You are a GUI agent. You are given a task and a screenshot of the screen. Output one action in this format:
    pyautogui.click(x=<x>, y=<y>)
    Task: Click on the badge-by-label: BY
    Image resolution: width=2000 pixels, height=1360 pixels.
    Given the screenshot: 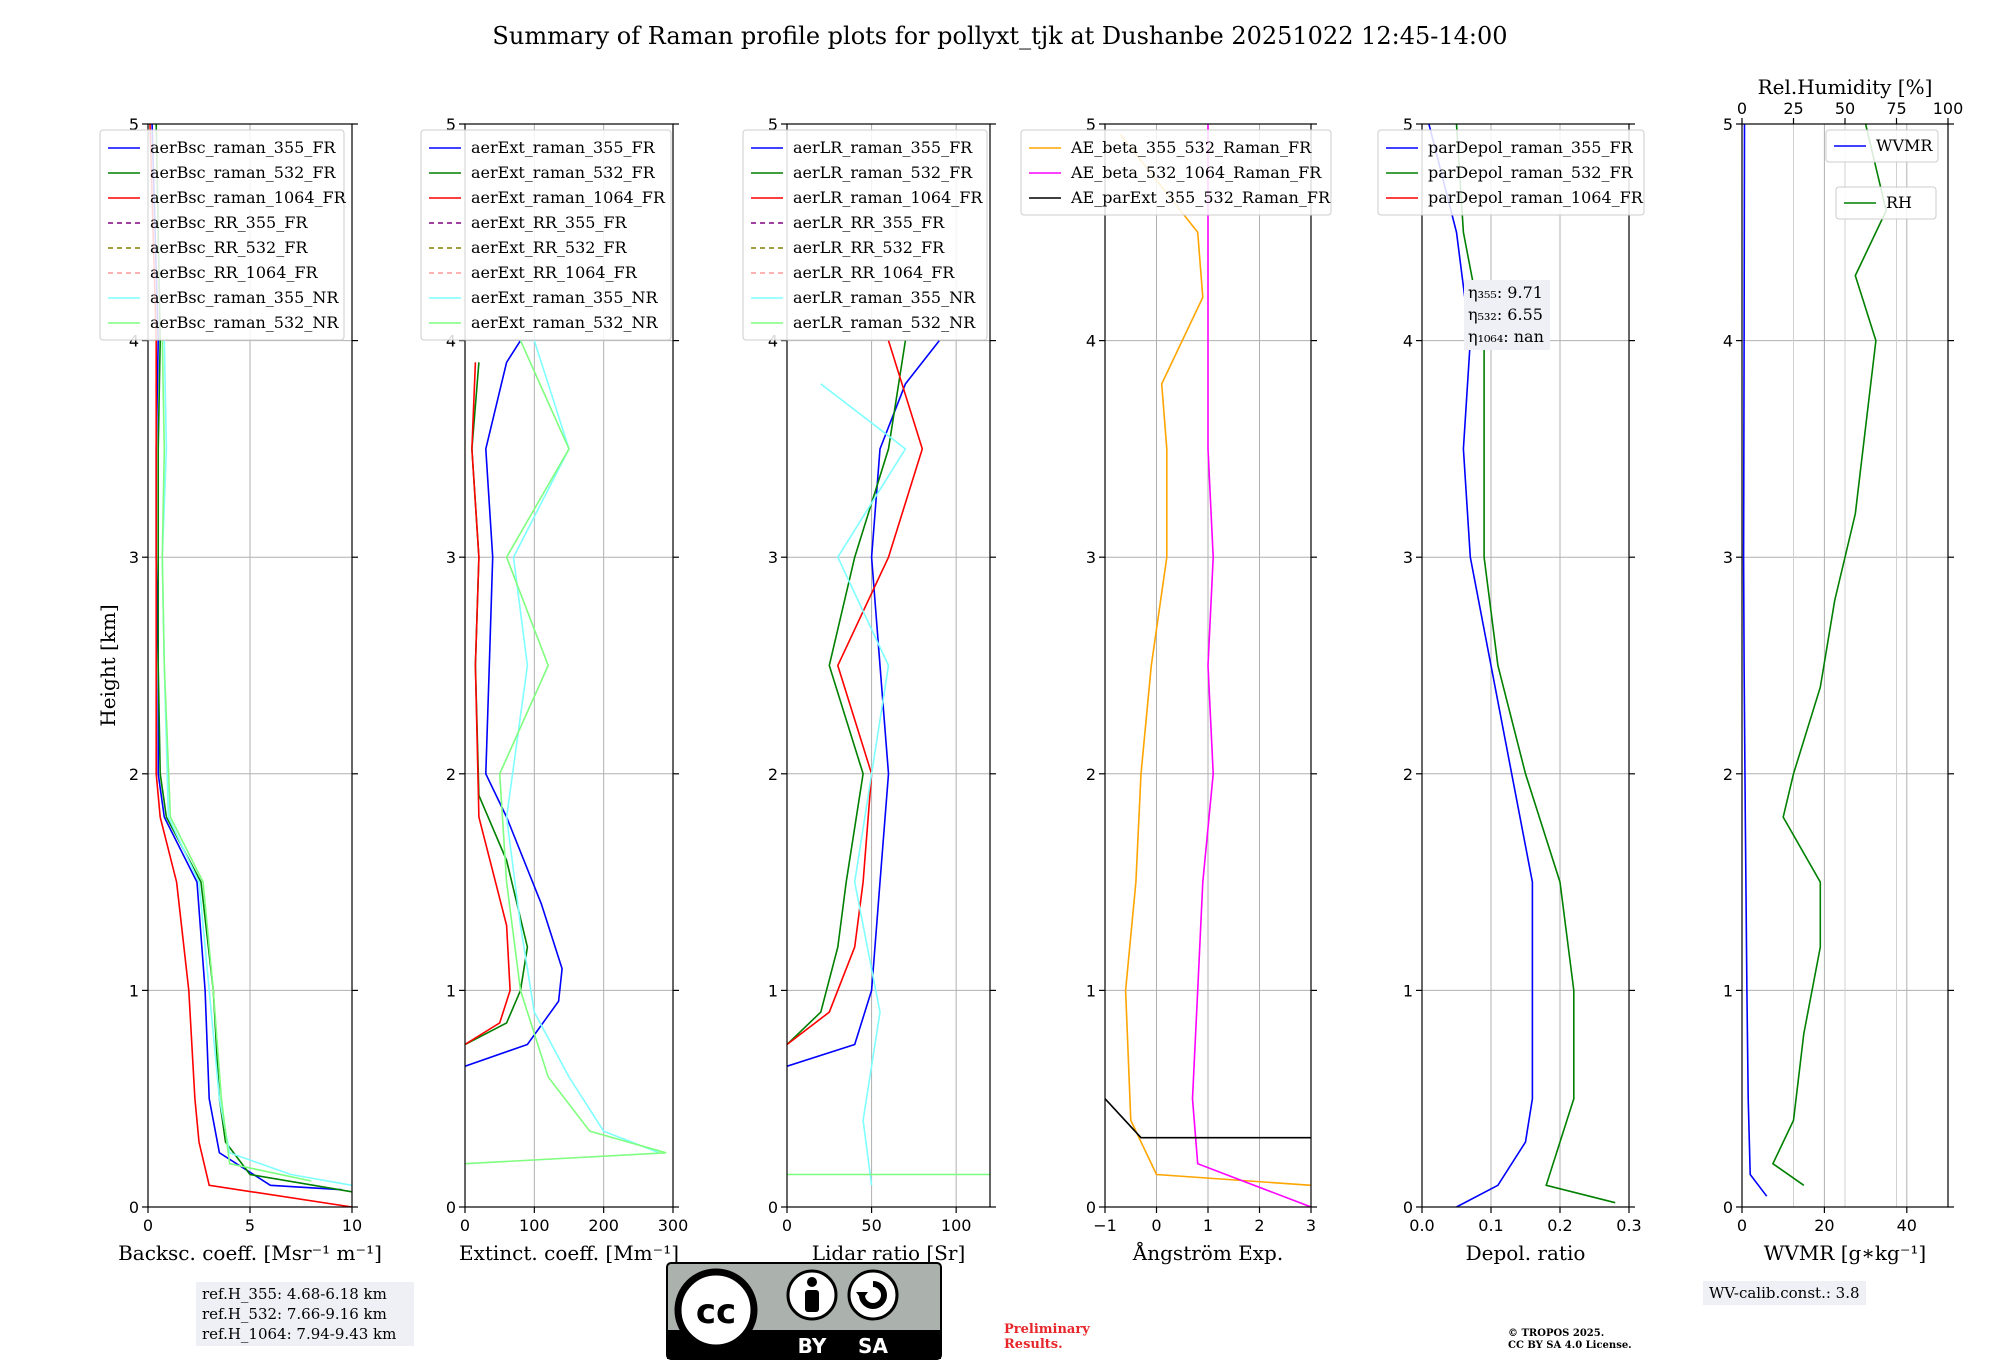 What is the action you would take?
    pyautogui.click(x=812, y=1346)
    